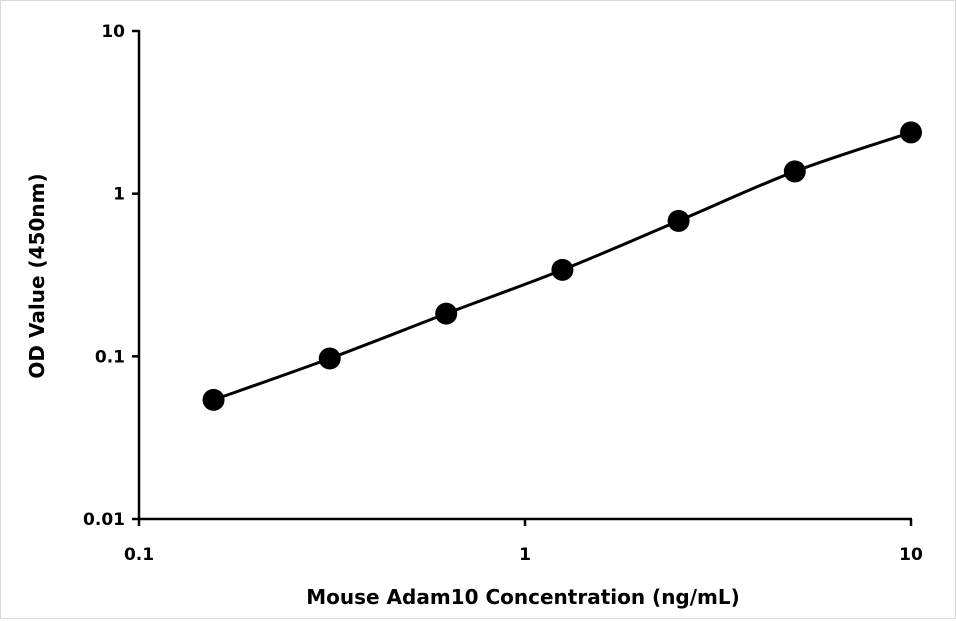 This screenshot has width=956, height=622. I want to click on y-tick-label: 0.1, so click(110, 357).